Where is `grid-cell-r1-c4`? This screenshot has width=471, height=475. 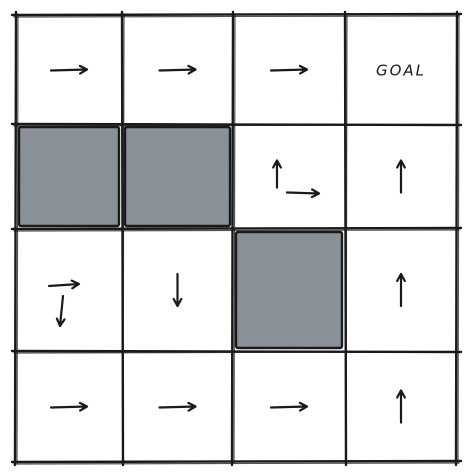 grid-cell-r1-c4 is located at coordinates (401, 69).